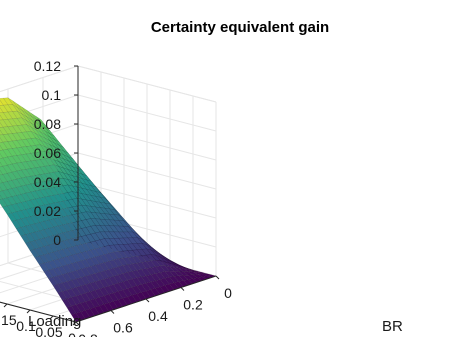  What do you see at coordinates (54, 321) in the screenshot?
I see `y-axis-label: Loading` at bounding box center [54, 321].